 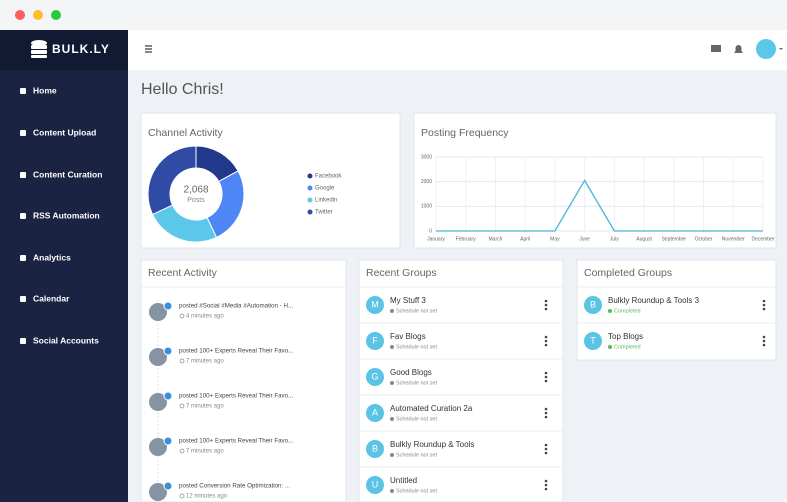 I want to click on group-name: Fav Blogs, so click(x=408, y=336).